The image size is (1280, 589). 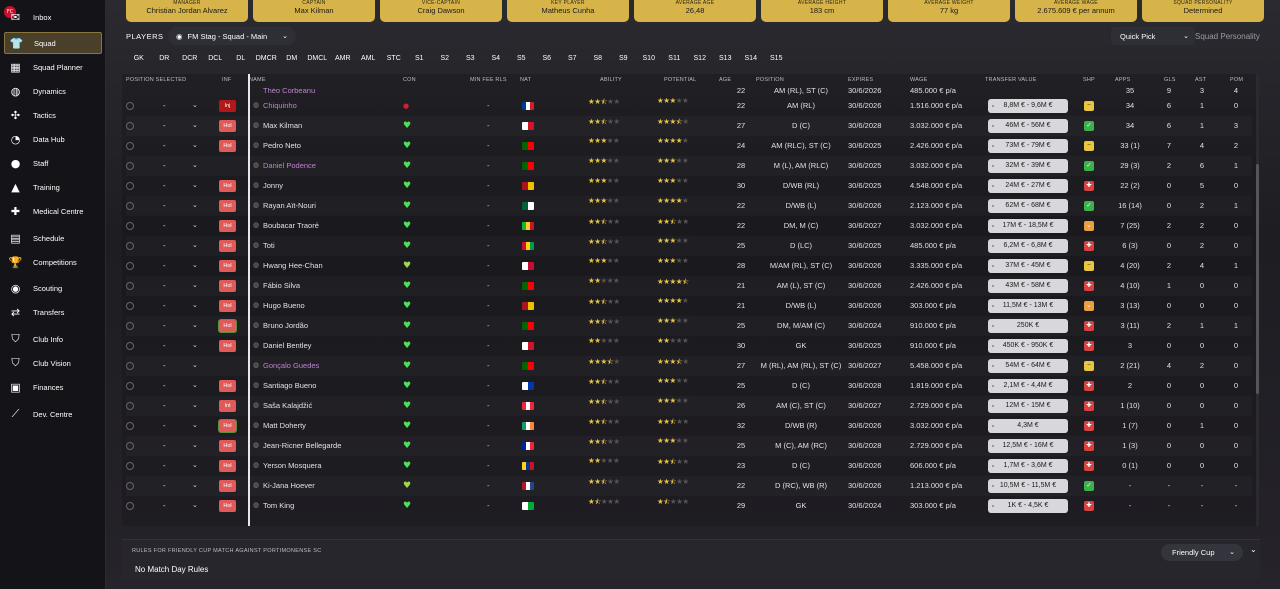 I want to click on tab-dmcr: DMCR, so click(x=266, y=58).